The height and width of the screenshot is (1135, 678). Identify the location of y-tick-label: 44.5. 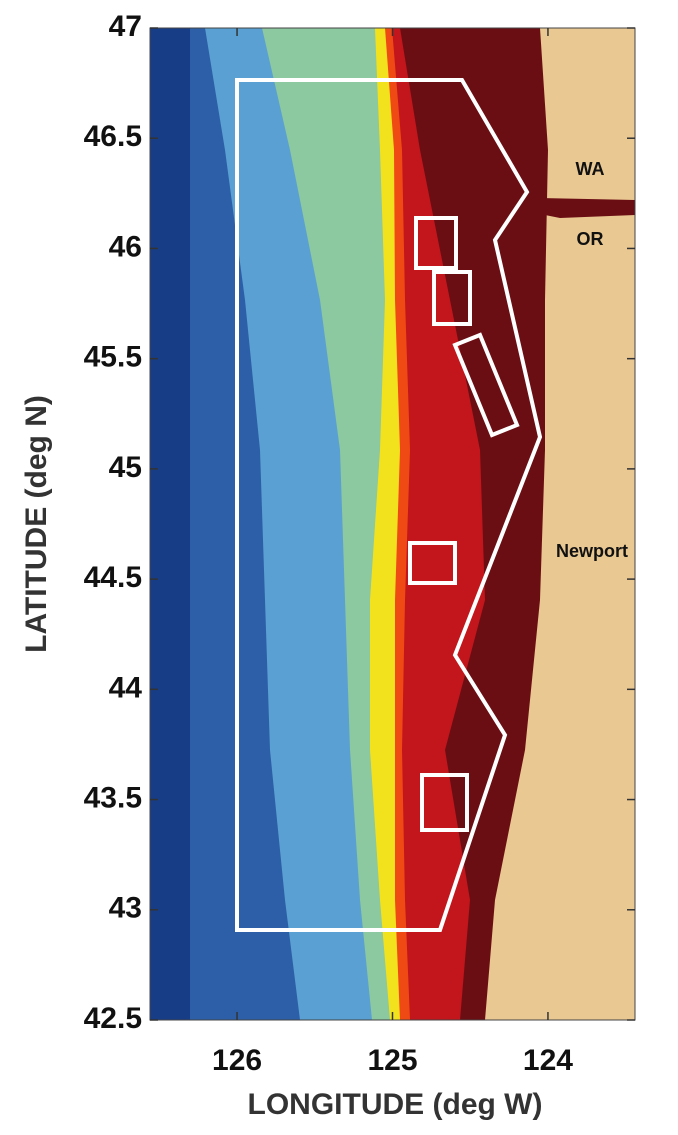
(113, 577).